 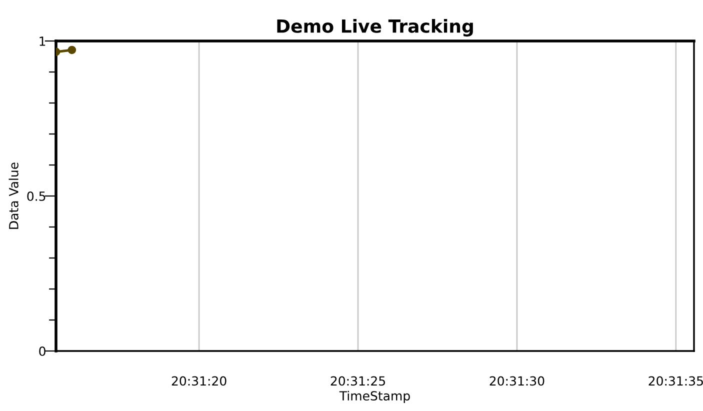 I want to click on x-tick-label: 20:31:30, so click(x=517, y=381).